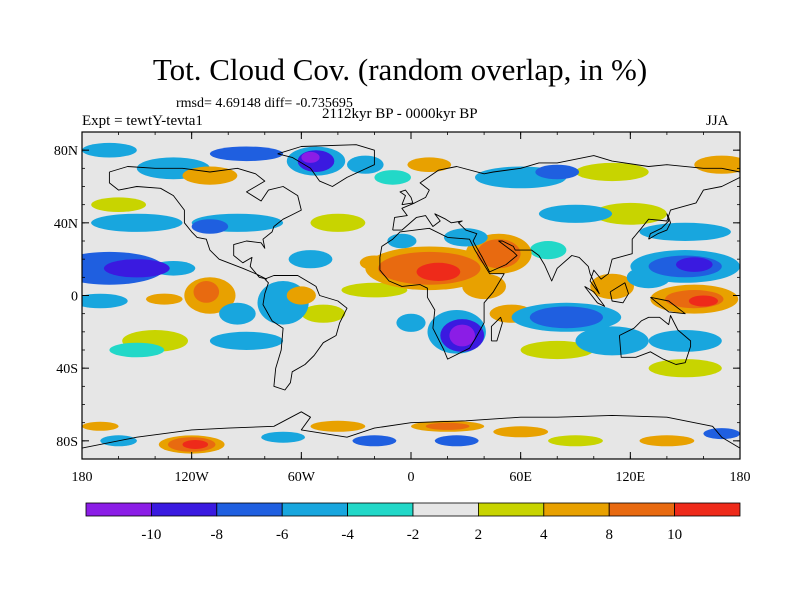  What do you see at coordinates (192, 477) in the screenshot?
I see `x-tick-label: 120W` at bounding box center [192, 477].